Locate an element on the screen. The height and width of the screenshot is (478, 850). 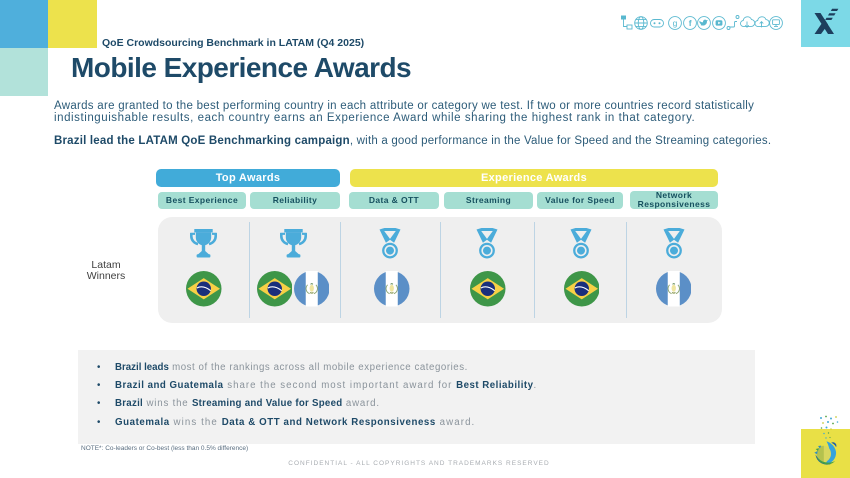
svg-text: g is located at coordinates (675, 23).